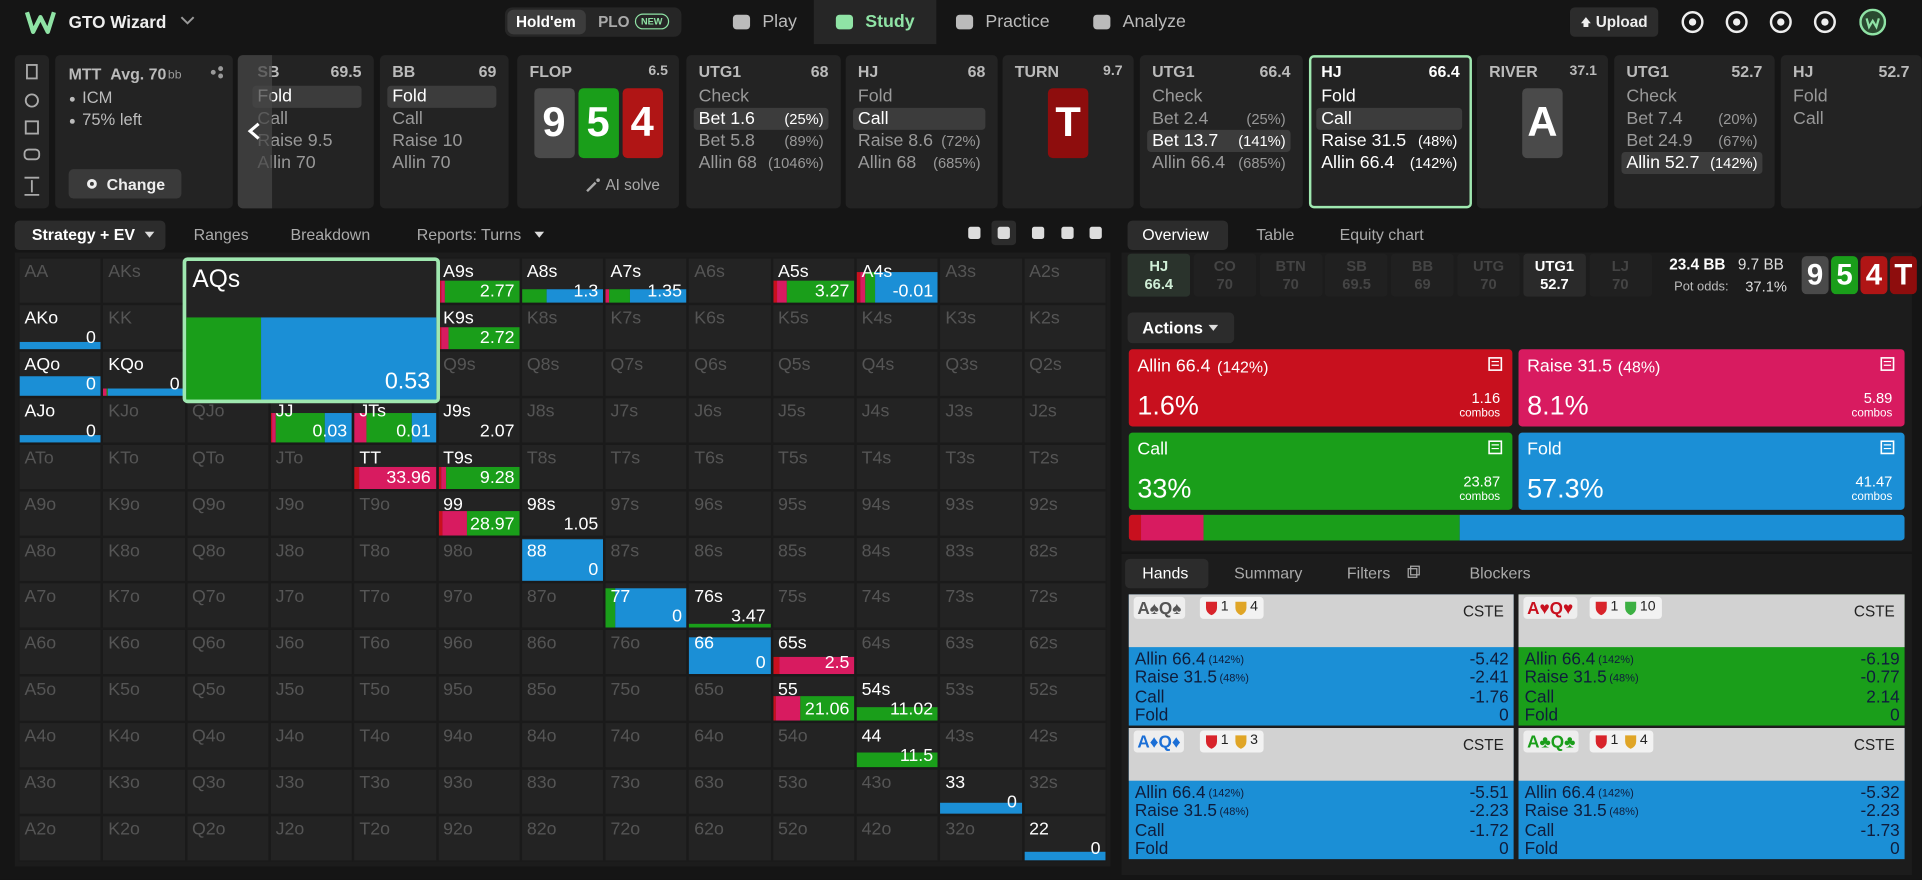  What do you see at coordinates (562, 466) in the screenshot?
I see `hand-cell: T8s` at bounding box center [562, 466].